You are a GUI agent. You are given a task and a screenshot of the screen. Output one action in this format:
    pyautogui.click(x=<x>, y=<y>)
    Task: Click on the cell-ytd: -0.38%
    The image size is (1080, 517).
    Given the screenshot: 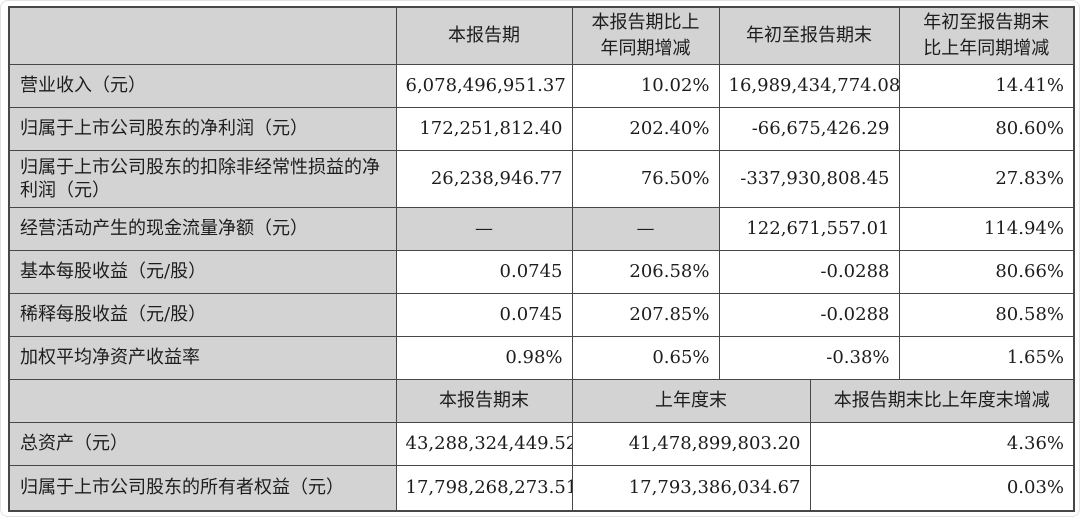 What is the action you would take?
    pyautogui.click(x=809, y=358)
    